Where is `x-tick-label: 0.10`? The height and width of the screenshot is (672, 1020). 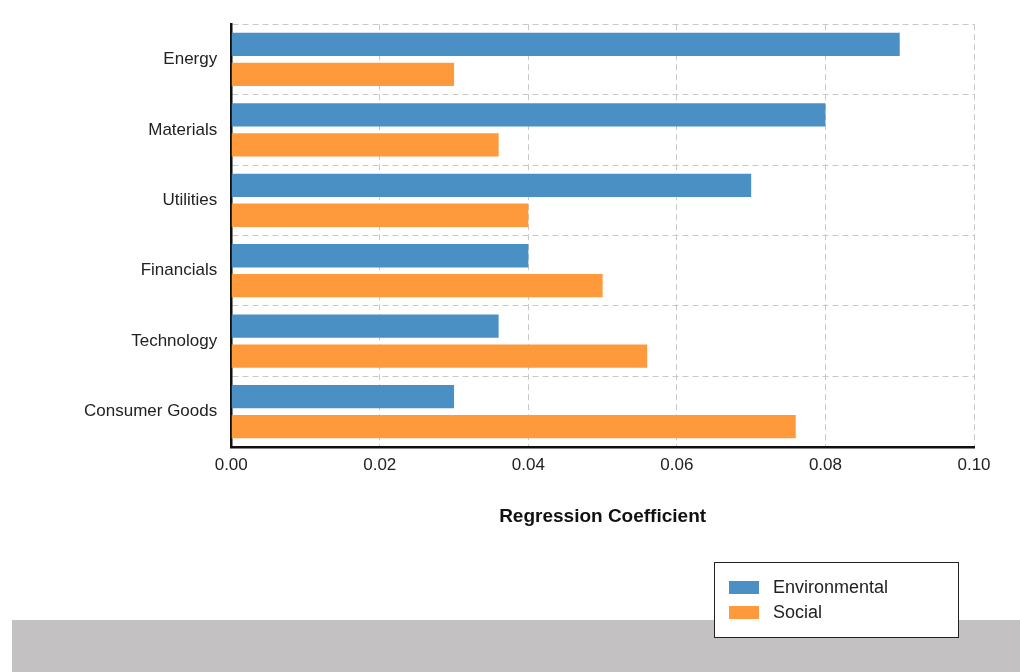
x-tick-label: 0.10 is located at coordinates (974, 464).